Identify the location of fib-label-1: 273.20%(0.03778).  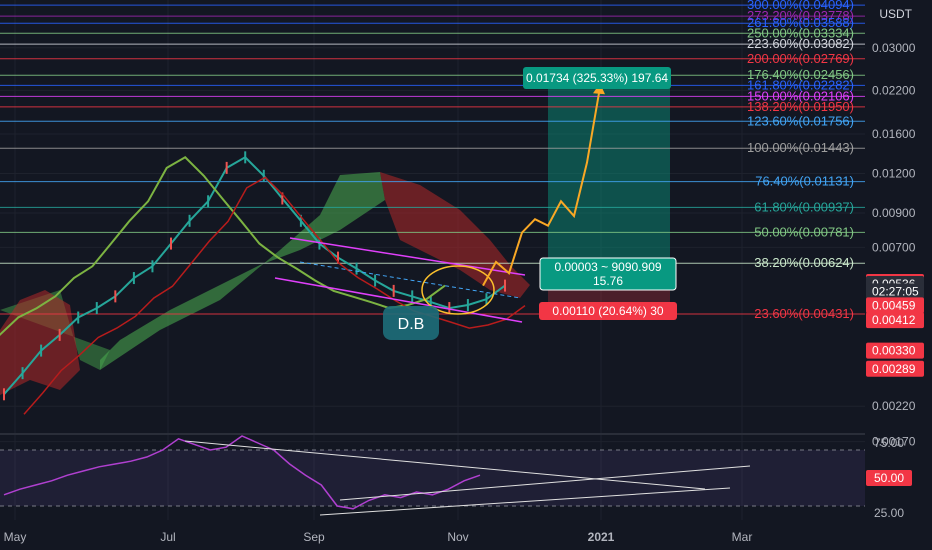
(800, 15).